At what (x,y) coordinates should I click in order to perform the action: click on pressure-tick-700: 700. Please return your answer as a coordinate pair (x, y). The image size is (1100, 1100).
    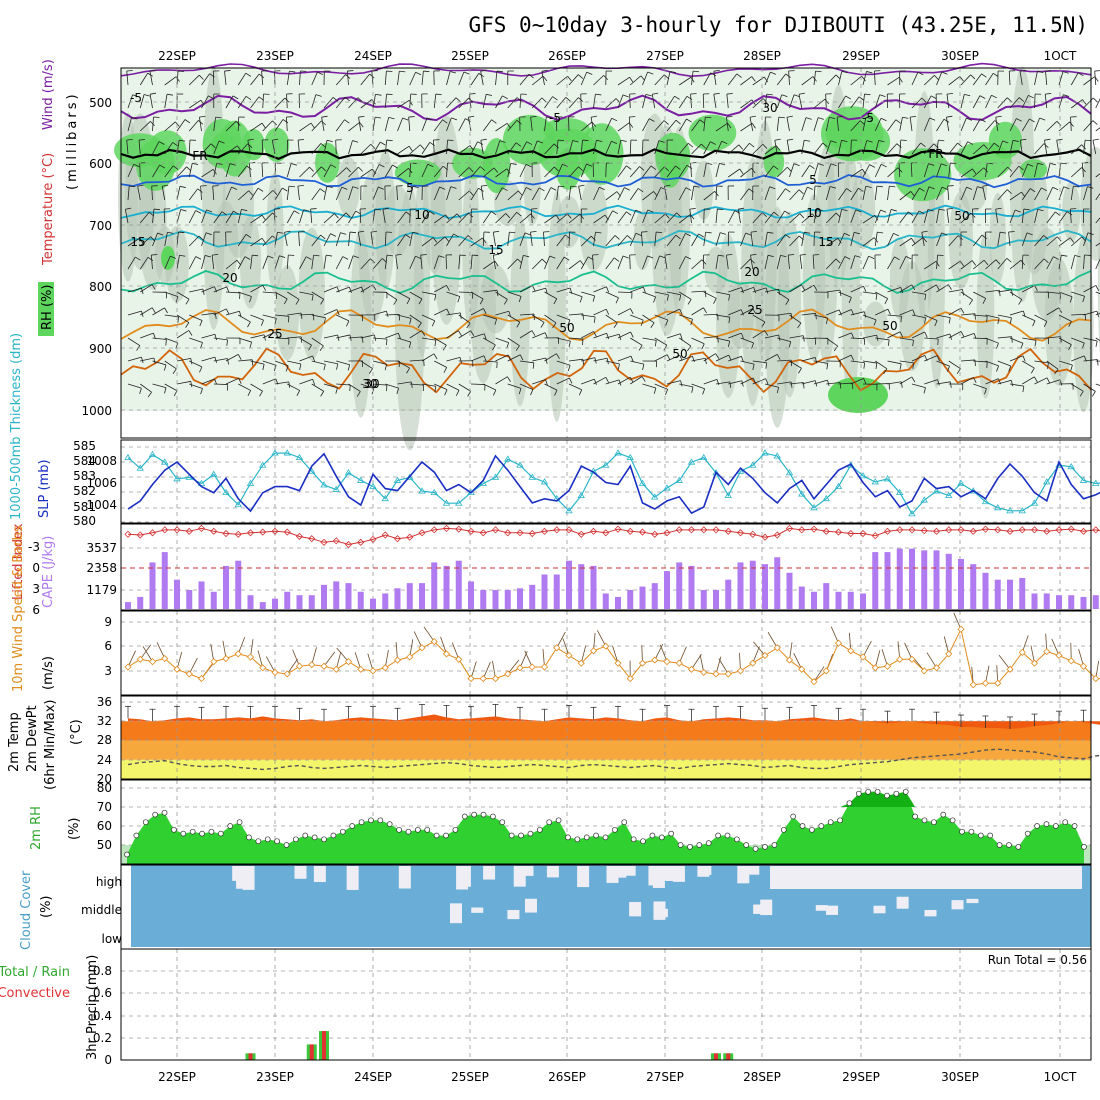
    Looking at the image, I should click on (100, 226).